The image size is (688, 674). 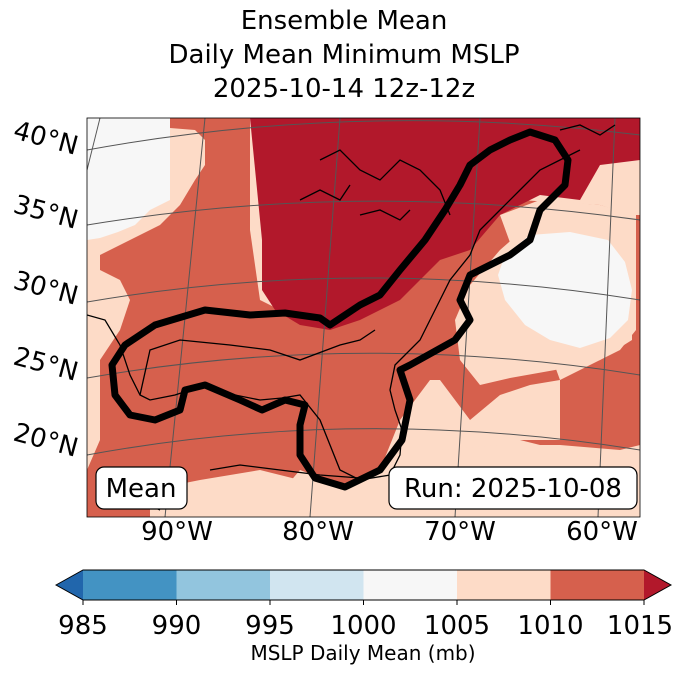 What do you see at coordinates (460, 532) in the screenshot?
I see `lon-label-70w: 70°W` at bounding box center [460, 532].